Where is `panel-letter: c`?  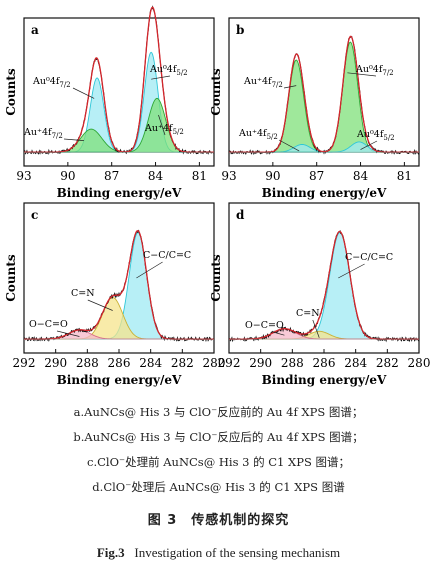 panel-letter: c is located at coordinates (34, 215).